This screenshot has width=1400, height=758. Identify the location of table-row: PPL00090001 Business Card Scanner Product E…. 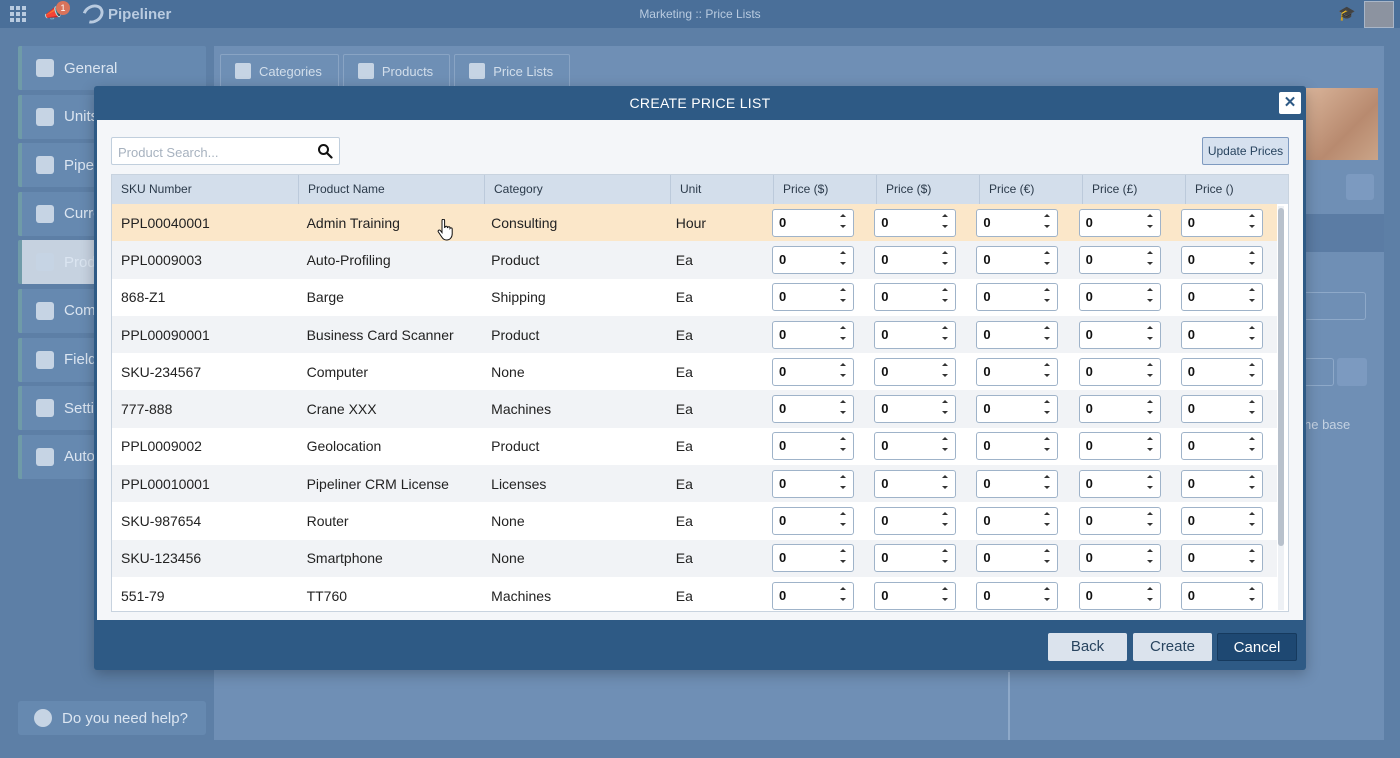
(694, 334).